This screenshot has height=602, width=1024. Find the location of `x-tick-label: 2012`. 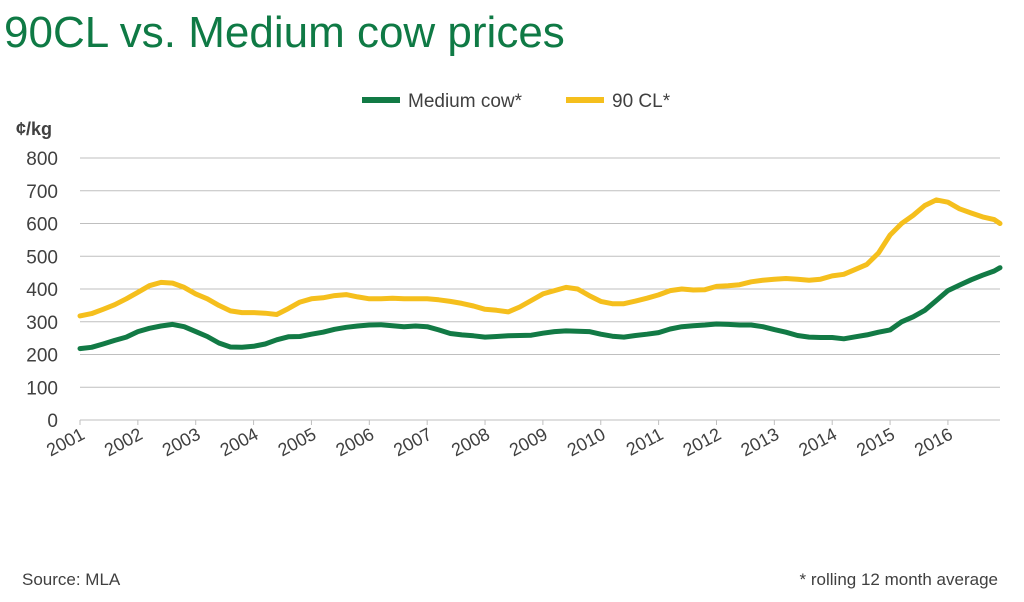

x-tick-label: 2012 is located at coordinates (702, 442).